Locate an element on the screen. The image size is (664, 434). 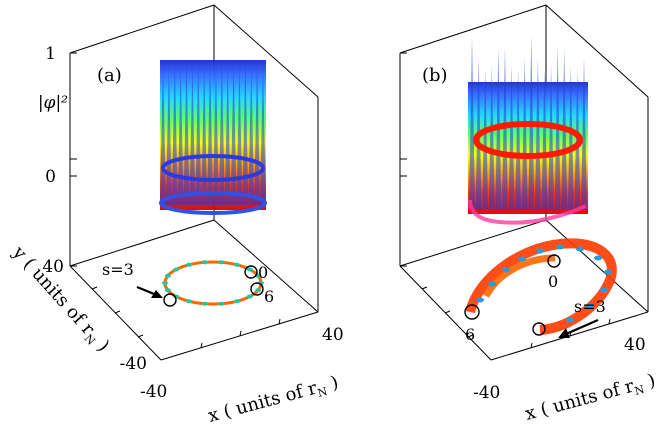
panel-a-x-tick-neg40: -40 is located at coordinates (153, 392).